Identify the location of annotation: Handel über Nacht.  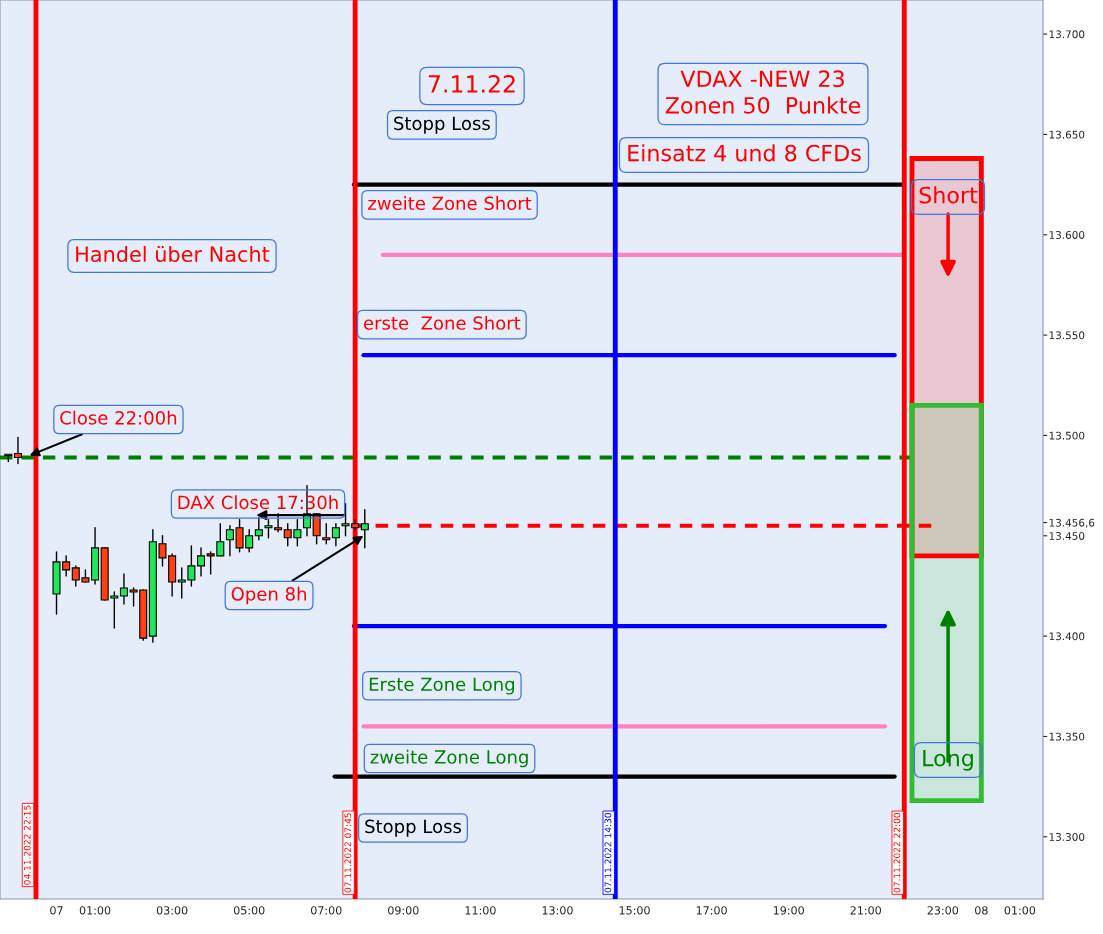
(173, 254).